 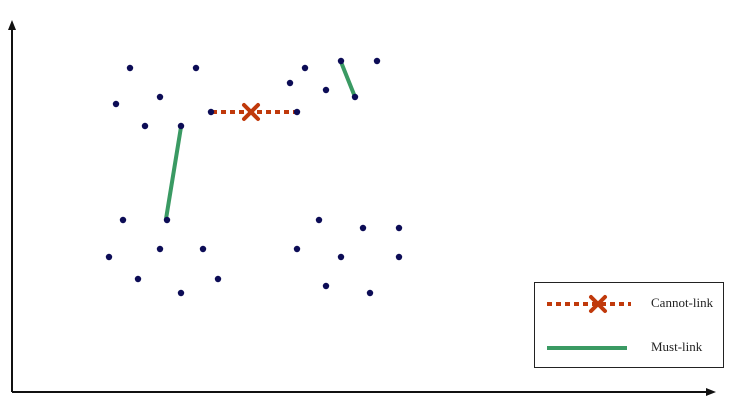 I want to click on must-link-legend-icon, so click(x=590, y=348).